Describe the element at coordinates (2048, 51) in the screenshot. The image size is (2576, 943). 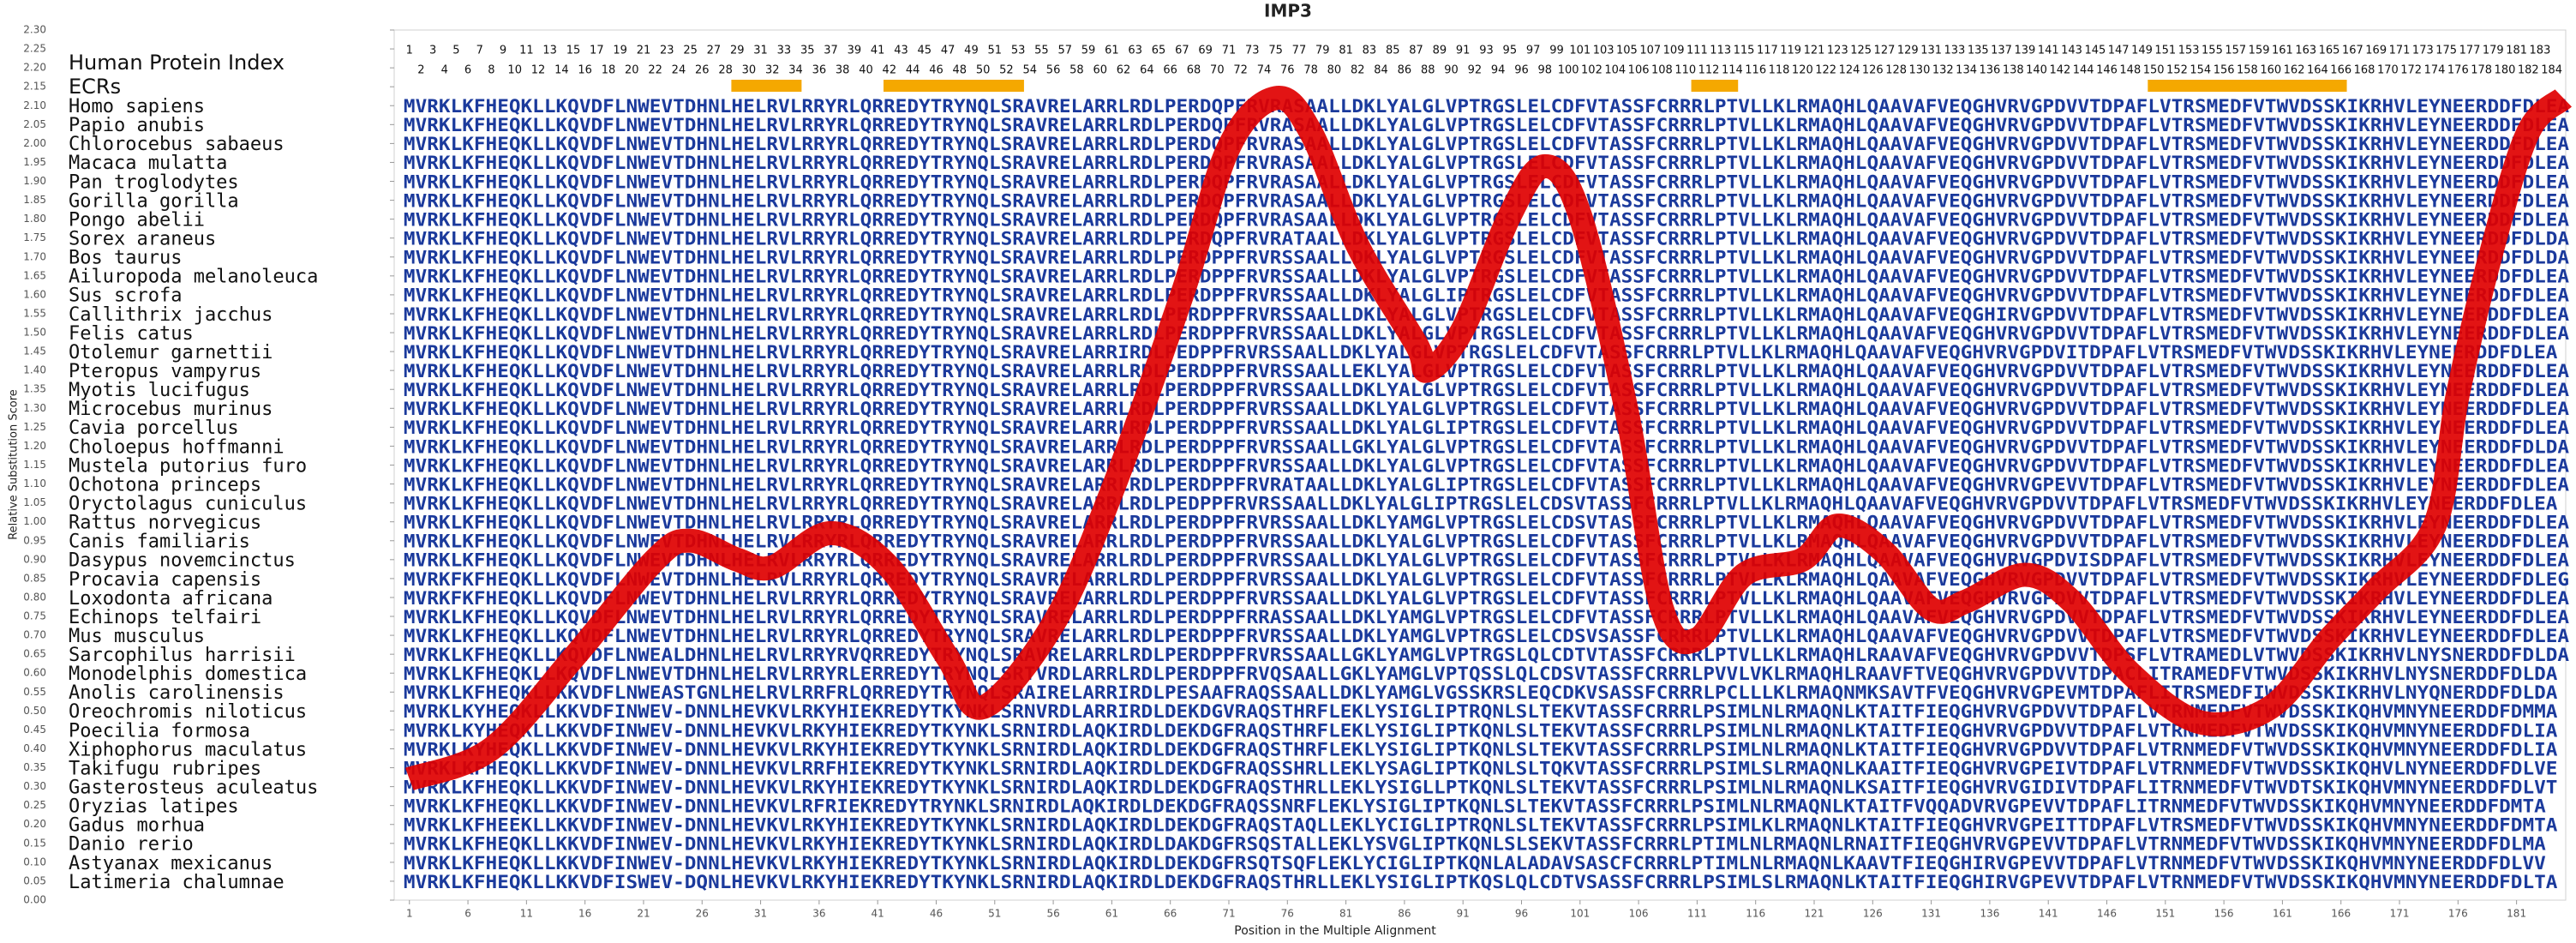
I see `index-number: 141` at that location.